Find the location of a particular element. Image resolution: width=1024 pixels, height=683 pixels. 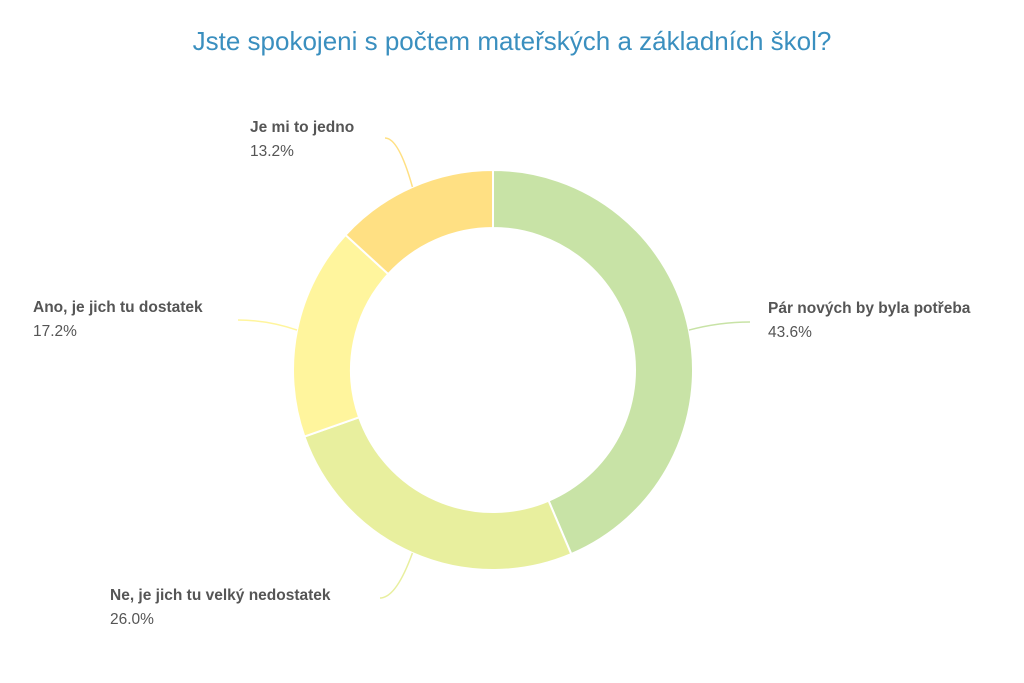

slice-value-4: 13.2% is located at coordinates (272, 151).